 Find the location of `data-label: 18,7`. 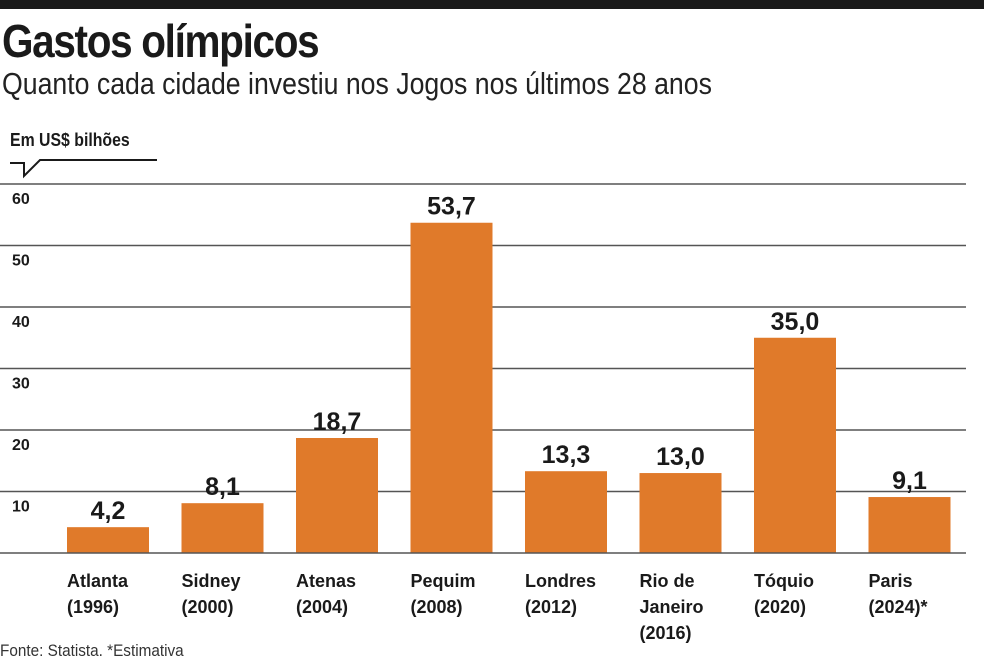

data-label: 18,7 is located at coordinates (337, 422).